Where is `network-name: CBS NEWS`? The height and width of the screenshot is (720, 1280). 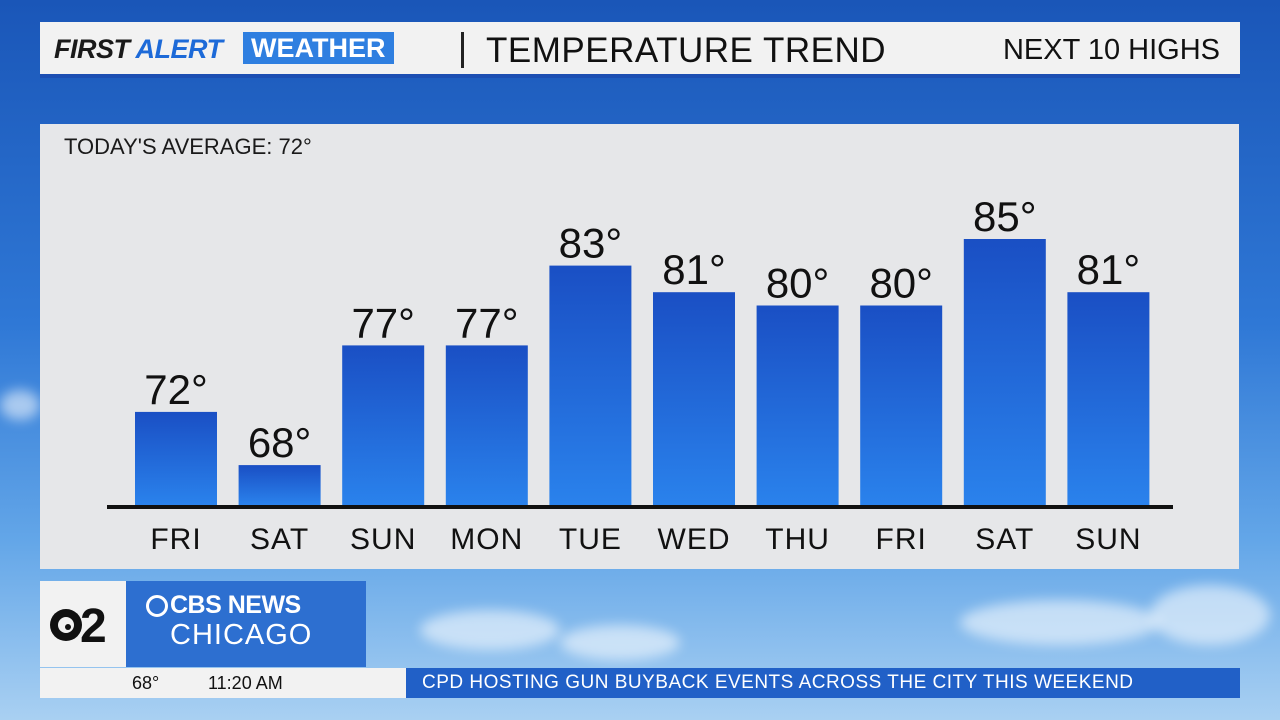 network-name: CBS NEWS is located at coordinates (235, 605).